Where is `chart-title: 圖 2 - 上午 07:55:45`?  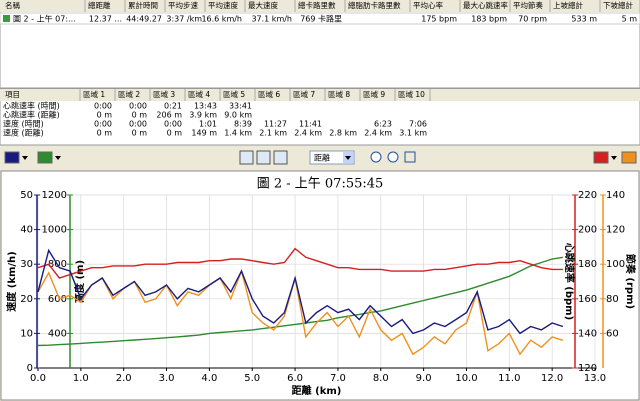 chart-title: 圖 2 - 上午 07:55:45 is located at coordinates (320, 184).